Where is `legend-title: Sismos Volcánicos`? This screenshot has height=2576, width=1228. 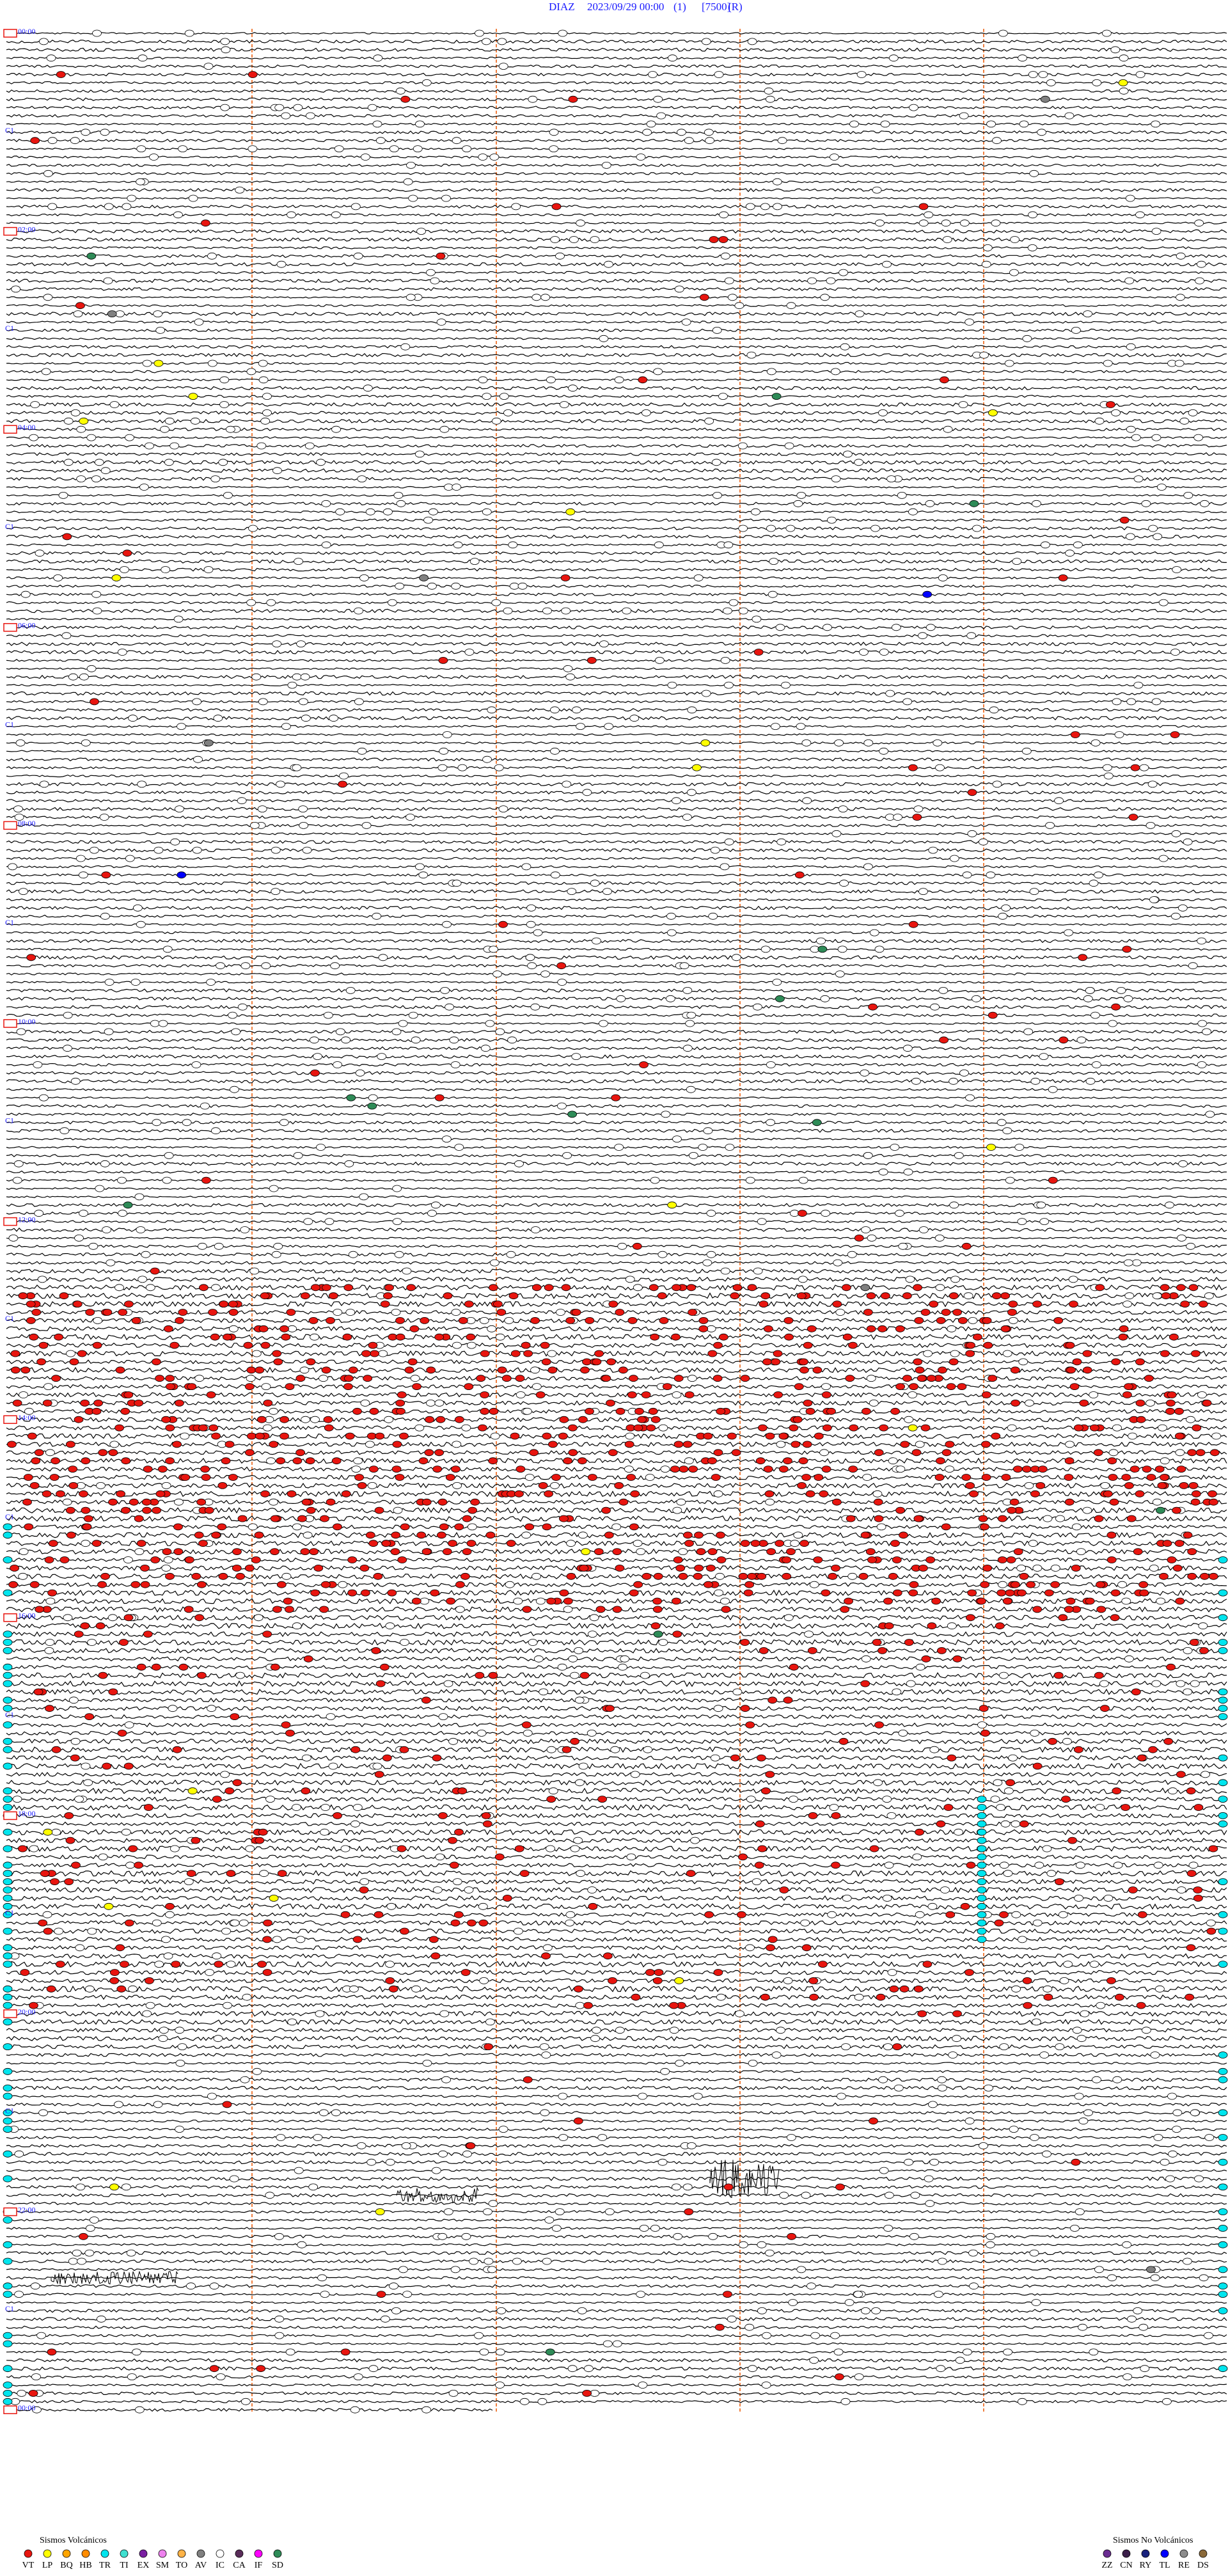
legend-title: Sismos Volcánicos is located at coordinates (73, 2540).